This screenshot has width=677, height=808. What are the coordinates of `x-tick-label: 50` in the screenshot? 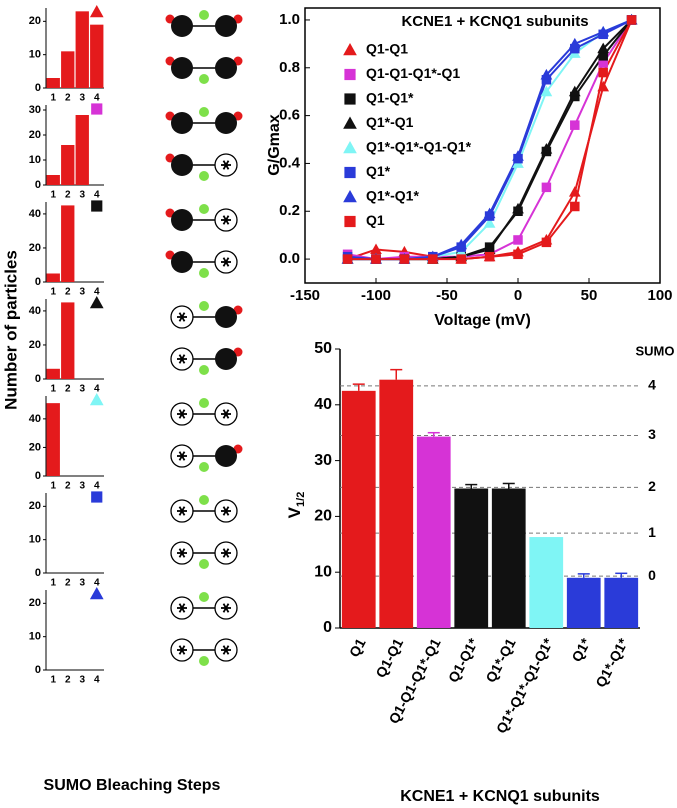 It's located at (589, 295).